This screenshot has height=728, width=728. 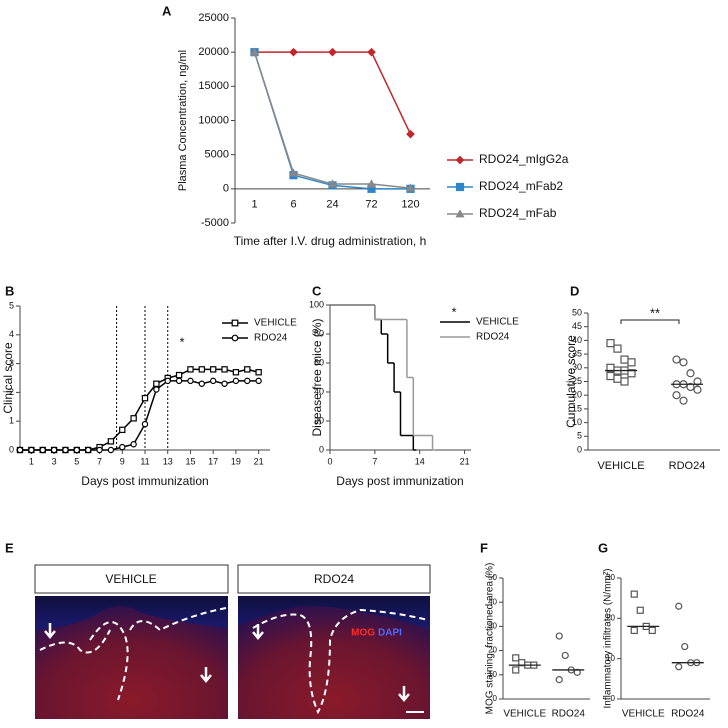 I want to click on y-tick-label: 25000, so click(x=213, y=18).